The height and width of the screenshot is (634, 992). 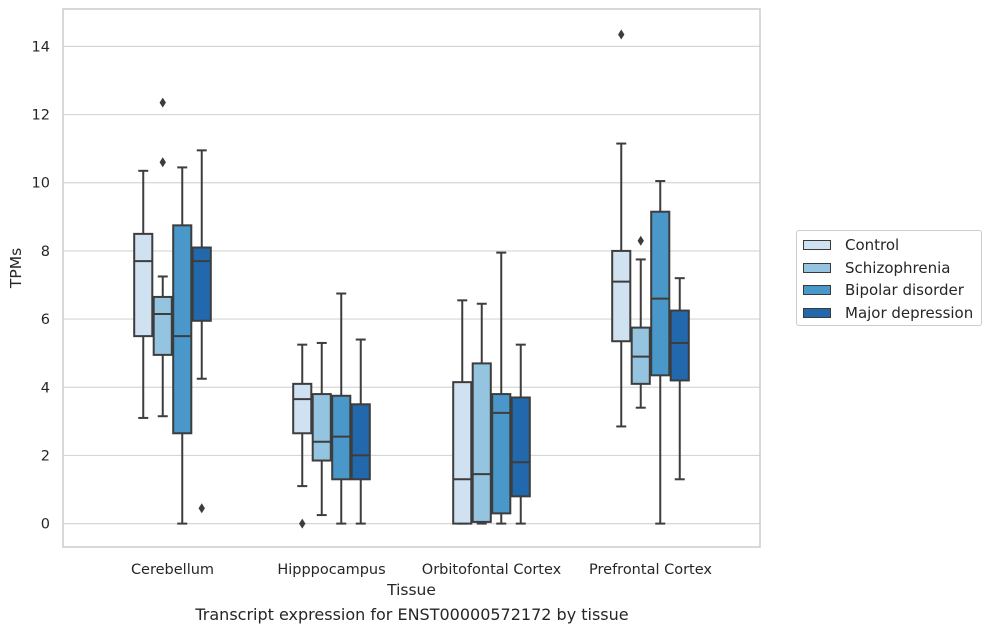 I want to click on x-axis-label: Tissue, so click(x=411, y=590).